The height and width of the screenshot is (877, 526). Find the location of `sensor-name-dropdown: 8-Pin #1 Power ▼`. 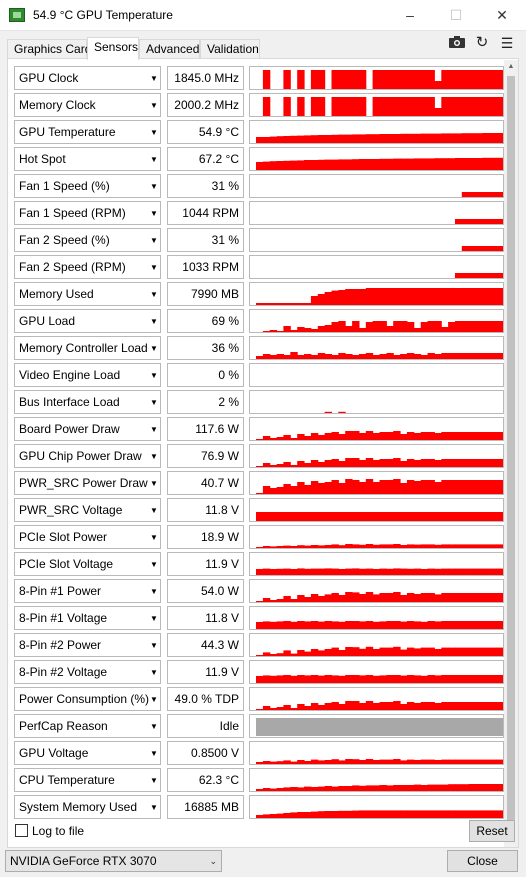

sensor-name-dropdown: 8-Pin #1 Power ▼ is located at coordinates (87, 591).